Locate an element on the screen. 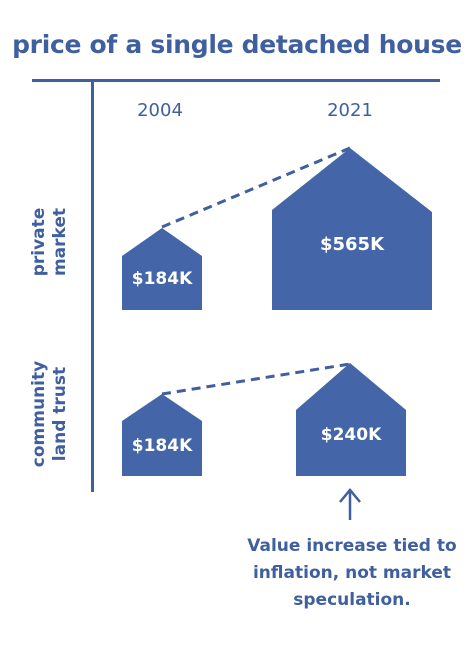 The height and width of the screenshot is (653, 474). caption-line: inflation, not market is located at coordinates (351, 573).